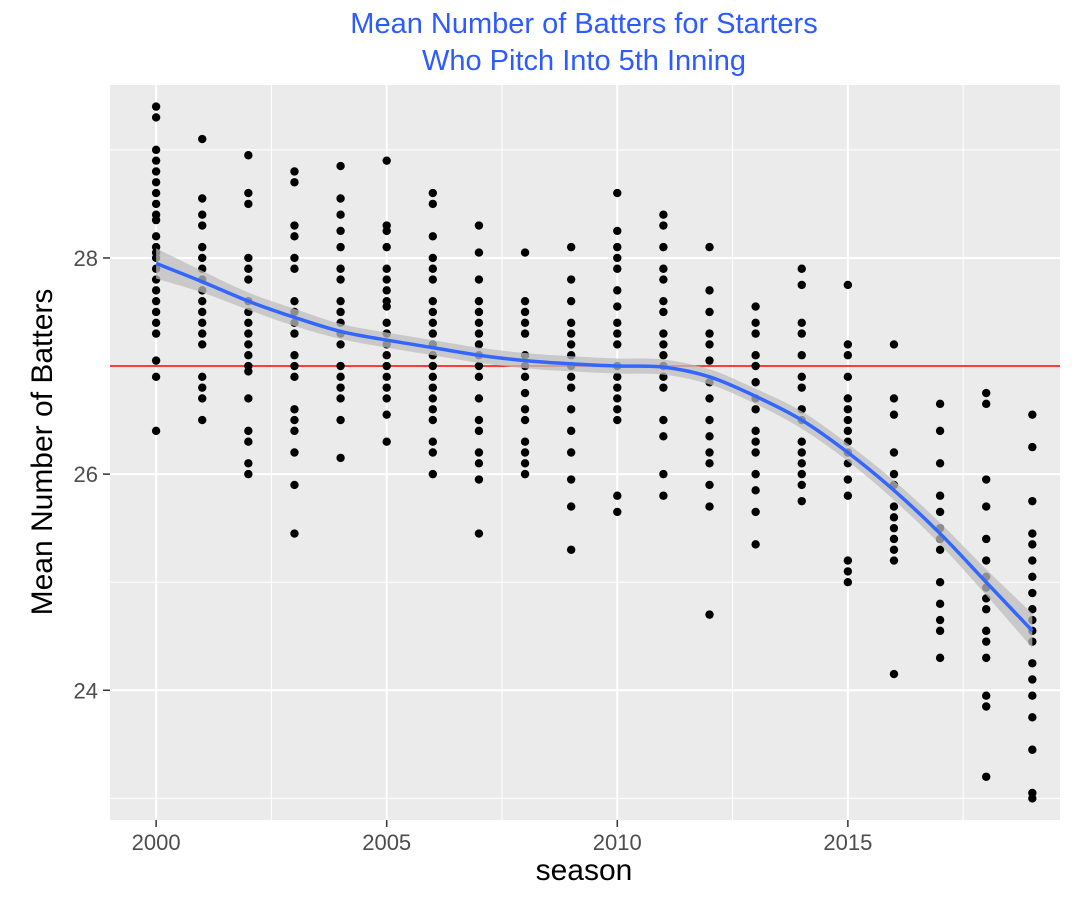 The width and height of the screenshot is (1076, 900). Describe the element at coordinates (156, 842) in the screenshot. I see `x-tick-label-0: 2000` at that location.